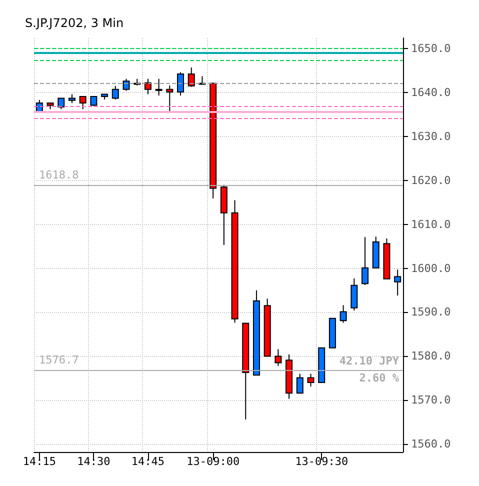  What do you see at coordinates (213, 461) in the screenshot?
I see `x-tick-label: 13-09:00` at bounding box center [213, 461].